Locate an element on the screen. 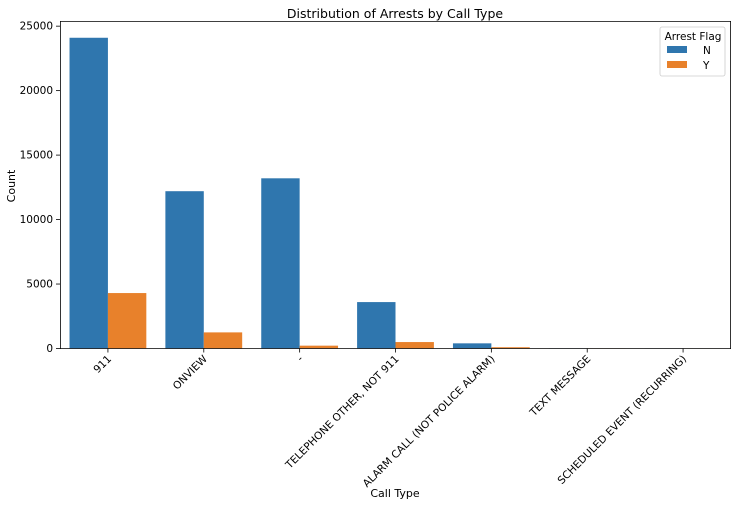  y-tick-label: 10000 is located at coordinates (36, 220).